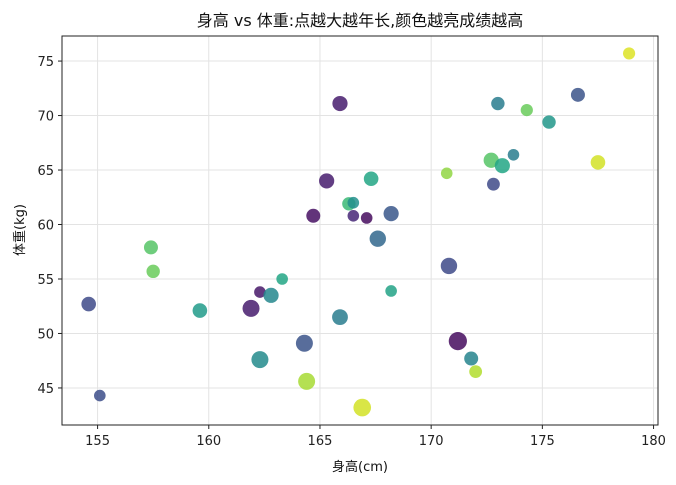 This screenshot has height=485, width=676. Describe the element at coordinates (45, 389) in the screenshot. I see `y-tick-label: 45` at that location.